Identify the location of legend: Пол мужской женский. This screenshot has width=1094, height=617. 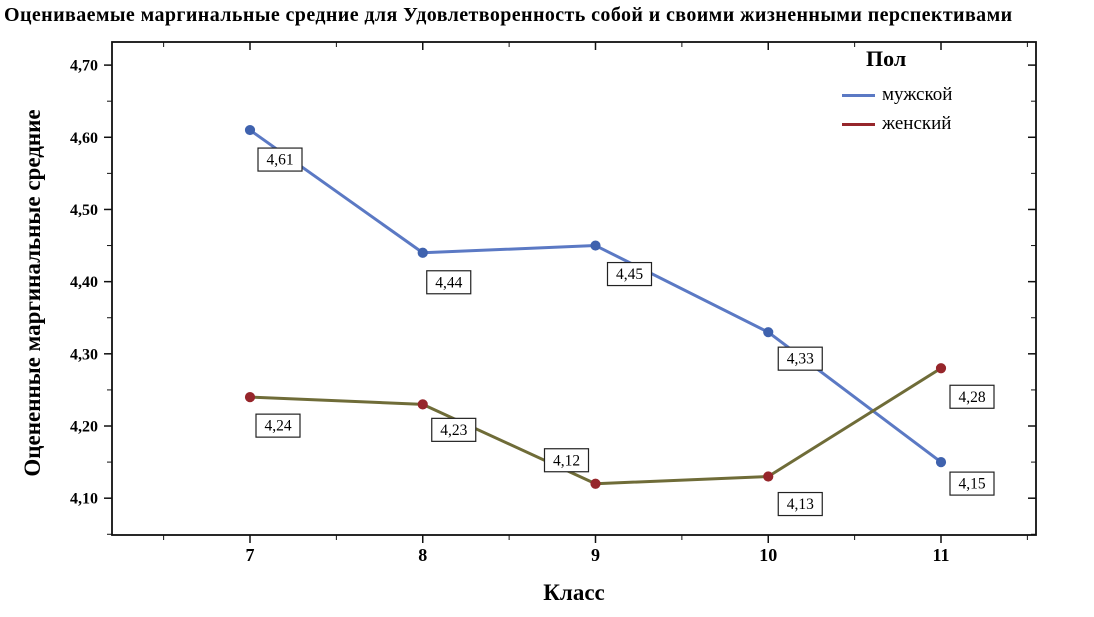
(957, 94).